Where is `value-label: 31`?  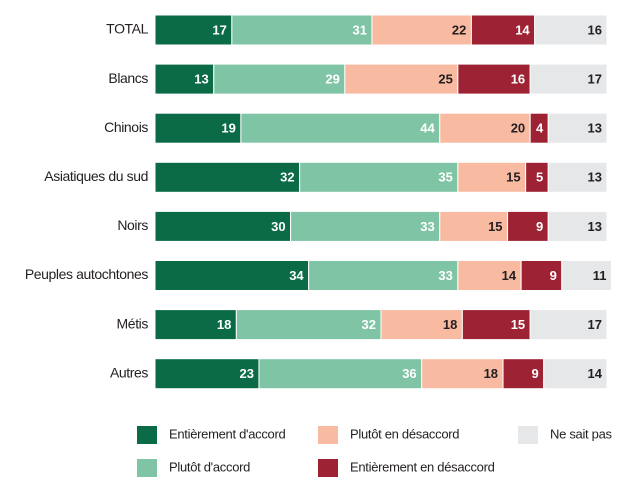
value-label: 31 is located at coordinates (359, 29).